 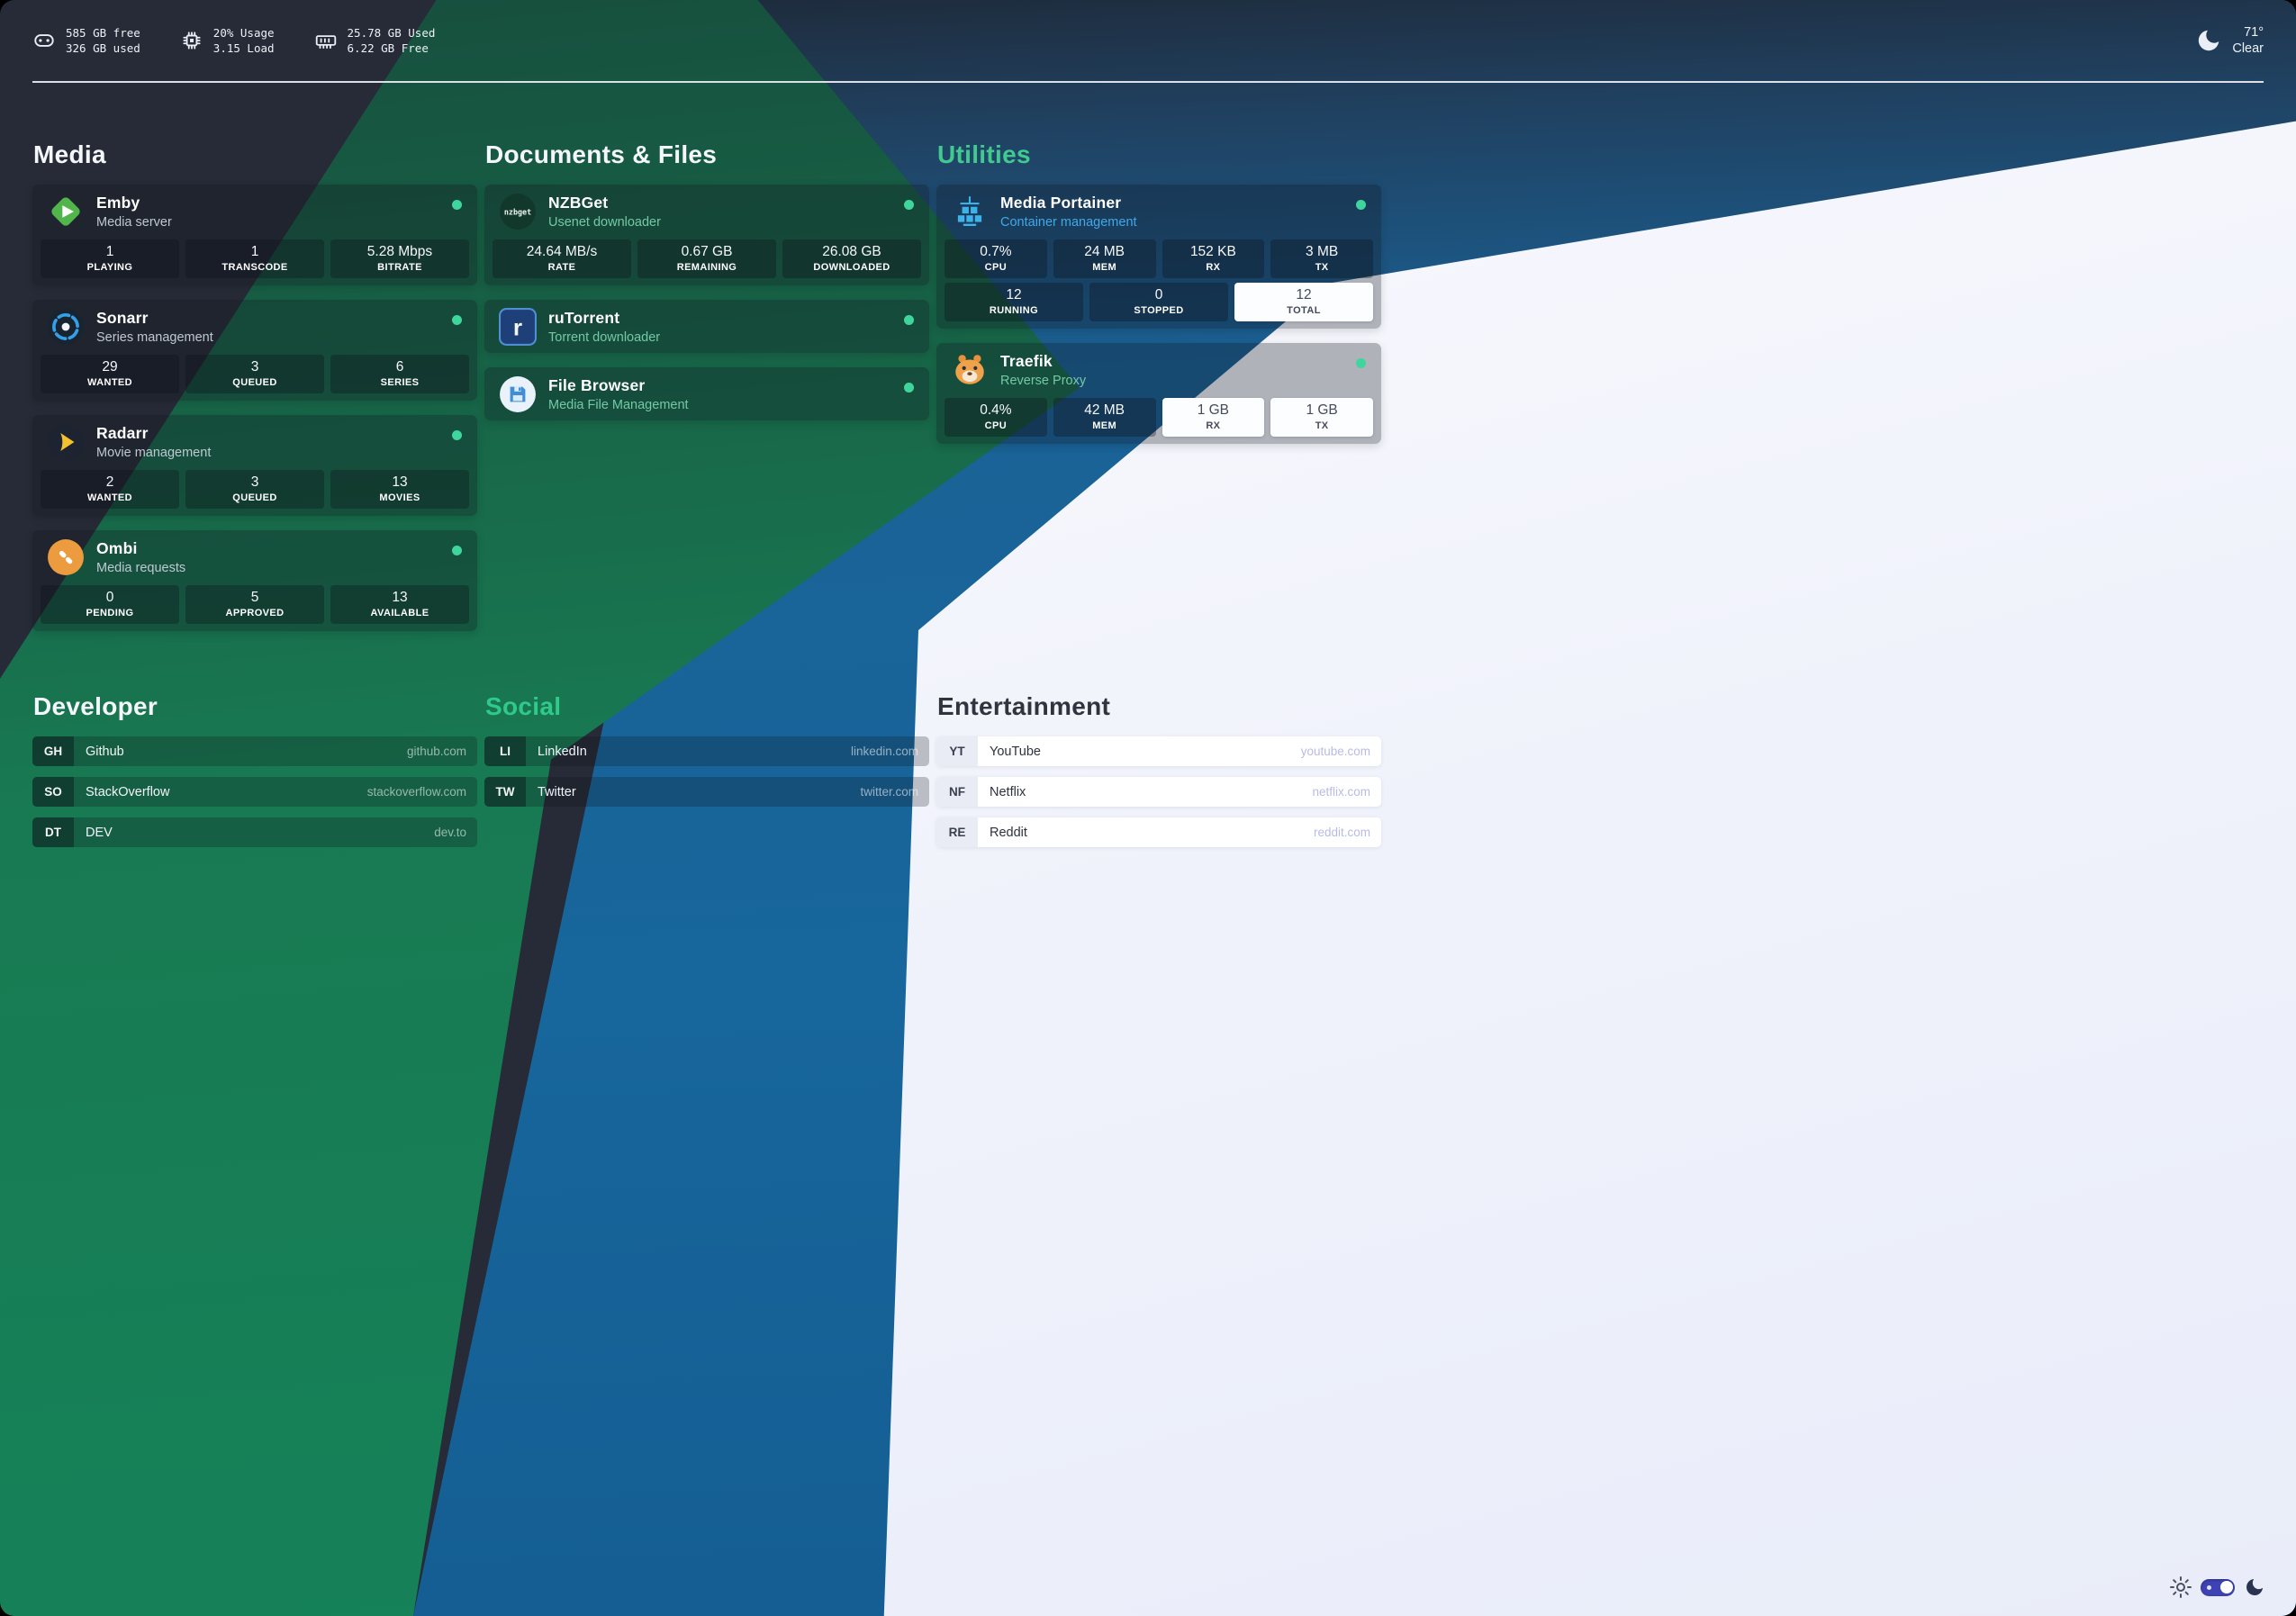 What do you see at coordinates (2254, 32) in the screenshot?
I see `weather-temperature: 71°` at bounding box center [2254, 32].